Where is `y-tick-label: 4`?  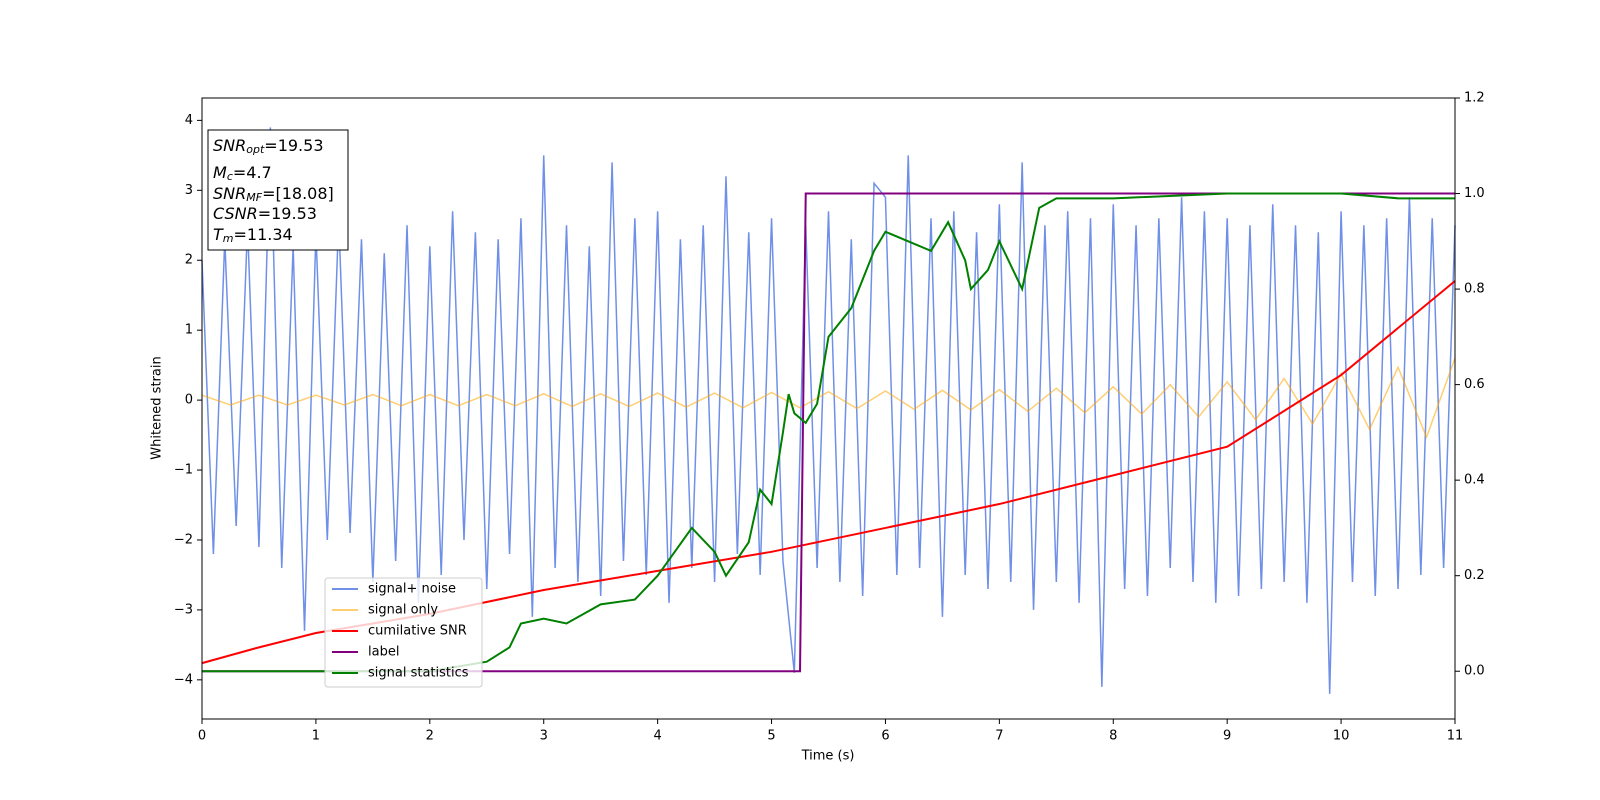 y-tick-label: 4 is located at coordinates (189, 120).